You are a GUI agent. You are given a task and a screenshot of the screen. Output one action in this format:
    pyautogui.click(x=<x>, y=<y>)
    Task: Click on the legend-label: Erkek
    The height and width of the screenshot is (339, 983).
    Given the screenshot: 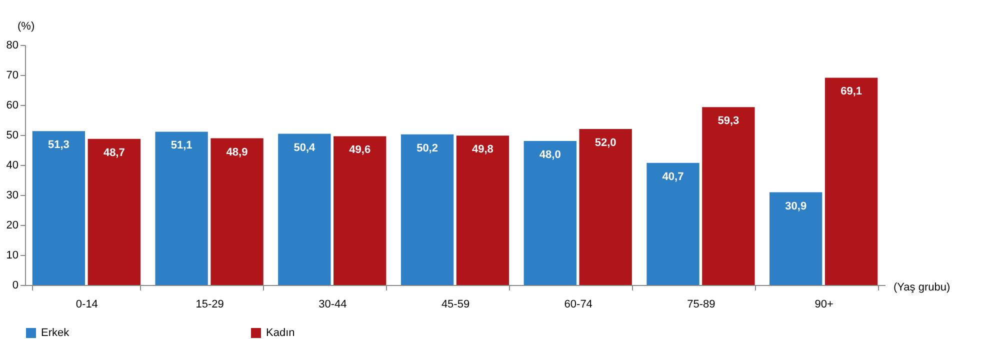 What is the action you would take?
    pyautogui.click(x=55, y=333)
    